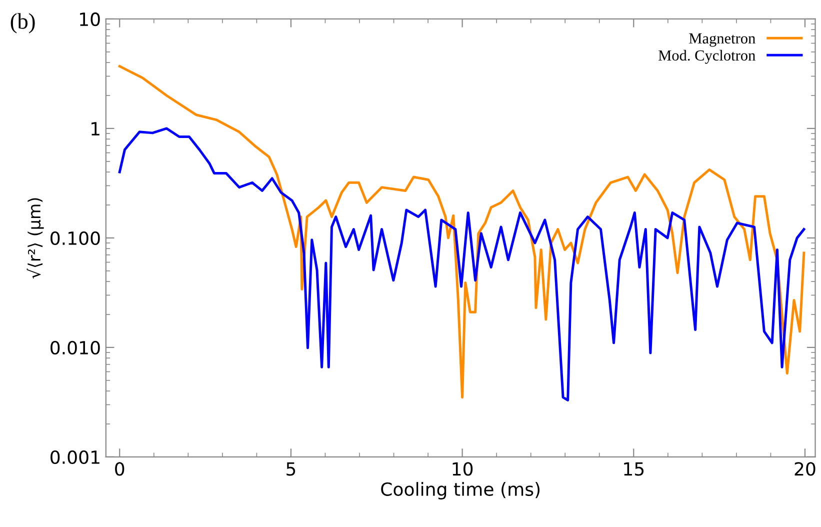  Describe the element at coordinates (722, 40) in the screenshot. I see `legend-label: Magnetron` at that location.